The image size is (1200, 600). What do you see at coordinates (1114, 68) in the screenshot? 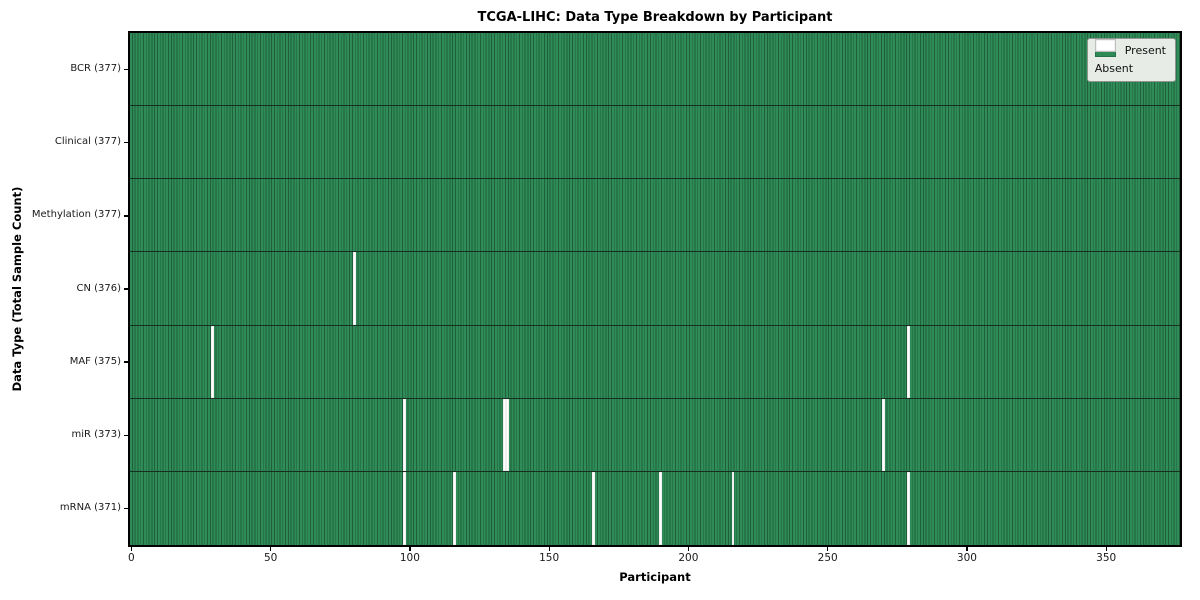
I see `legend-label-absent: Absent` at bounding box center [1114, 68].